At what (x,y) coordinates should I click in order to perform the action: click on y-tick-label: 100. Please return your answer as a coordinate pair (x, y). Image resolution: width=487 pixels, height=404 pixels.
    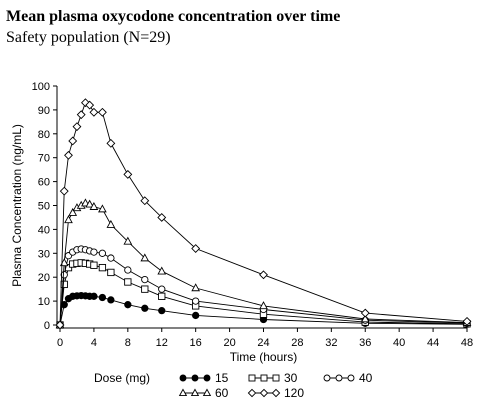
    Looking at the image, I should click on (41, 87).